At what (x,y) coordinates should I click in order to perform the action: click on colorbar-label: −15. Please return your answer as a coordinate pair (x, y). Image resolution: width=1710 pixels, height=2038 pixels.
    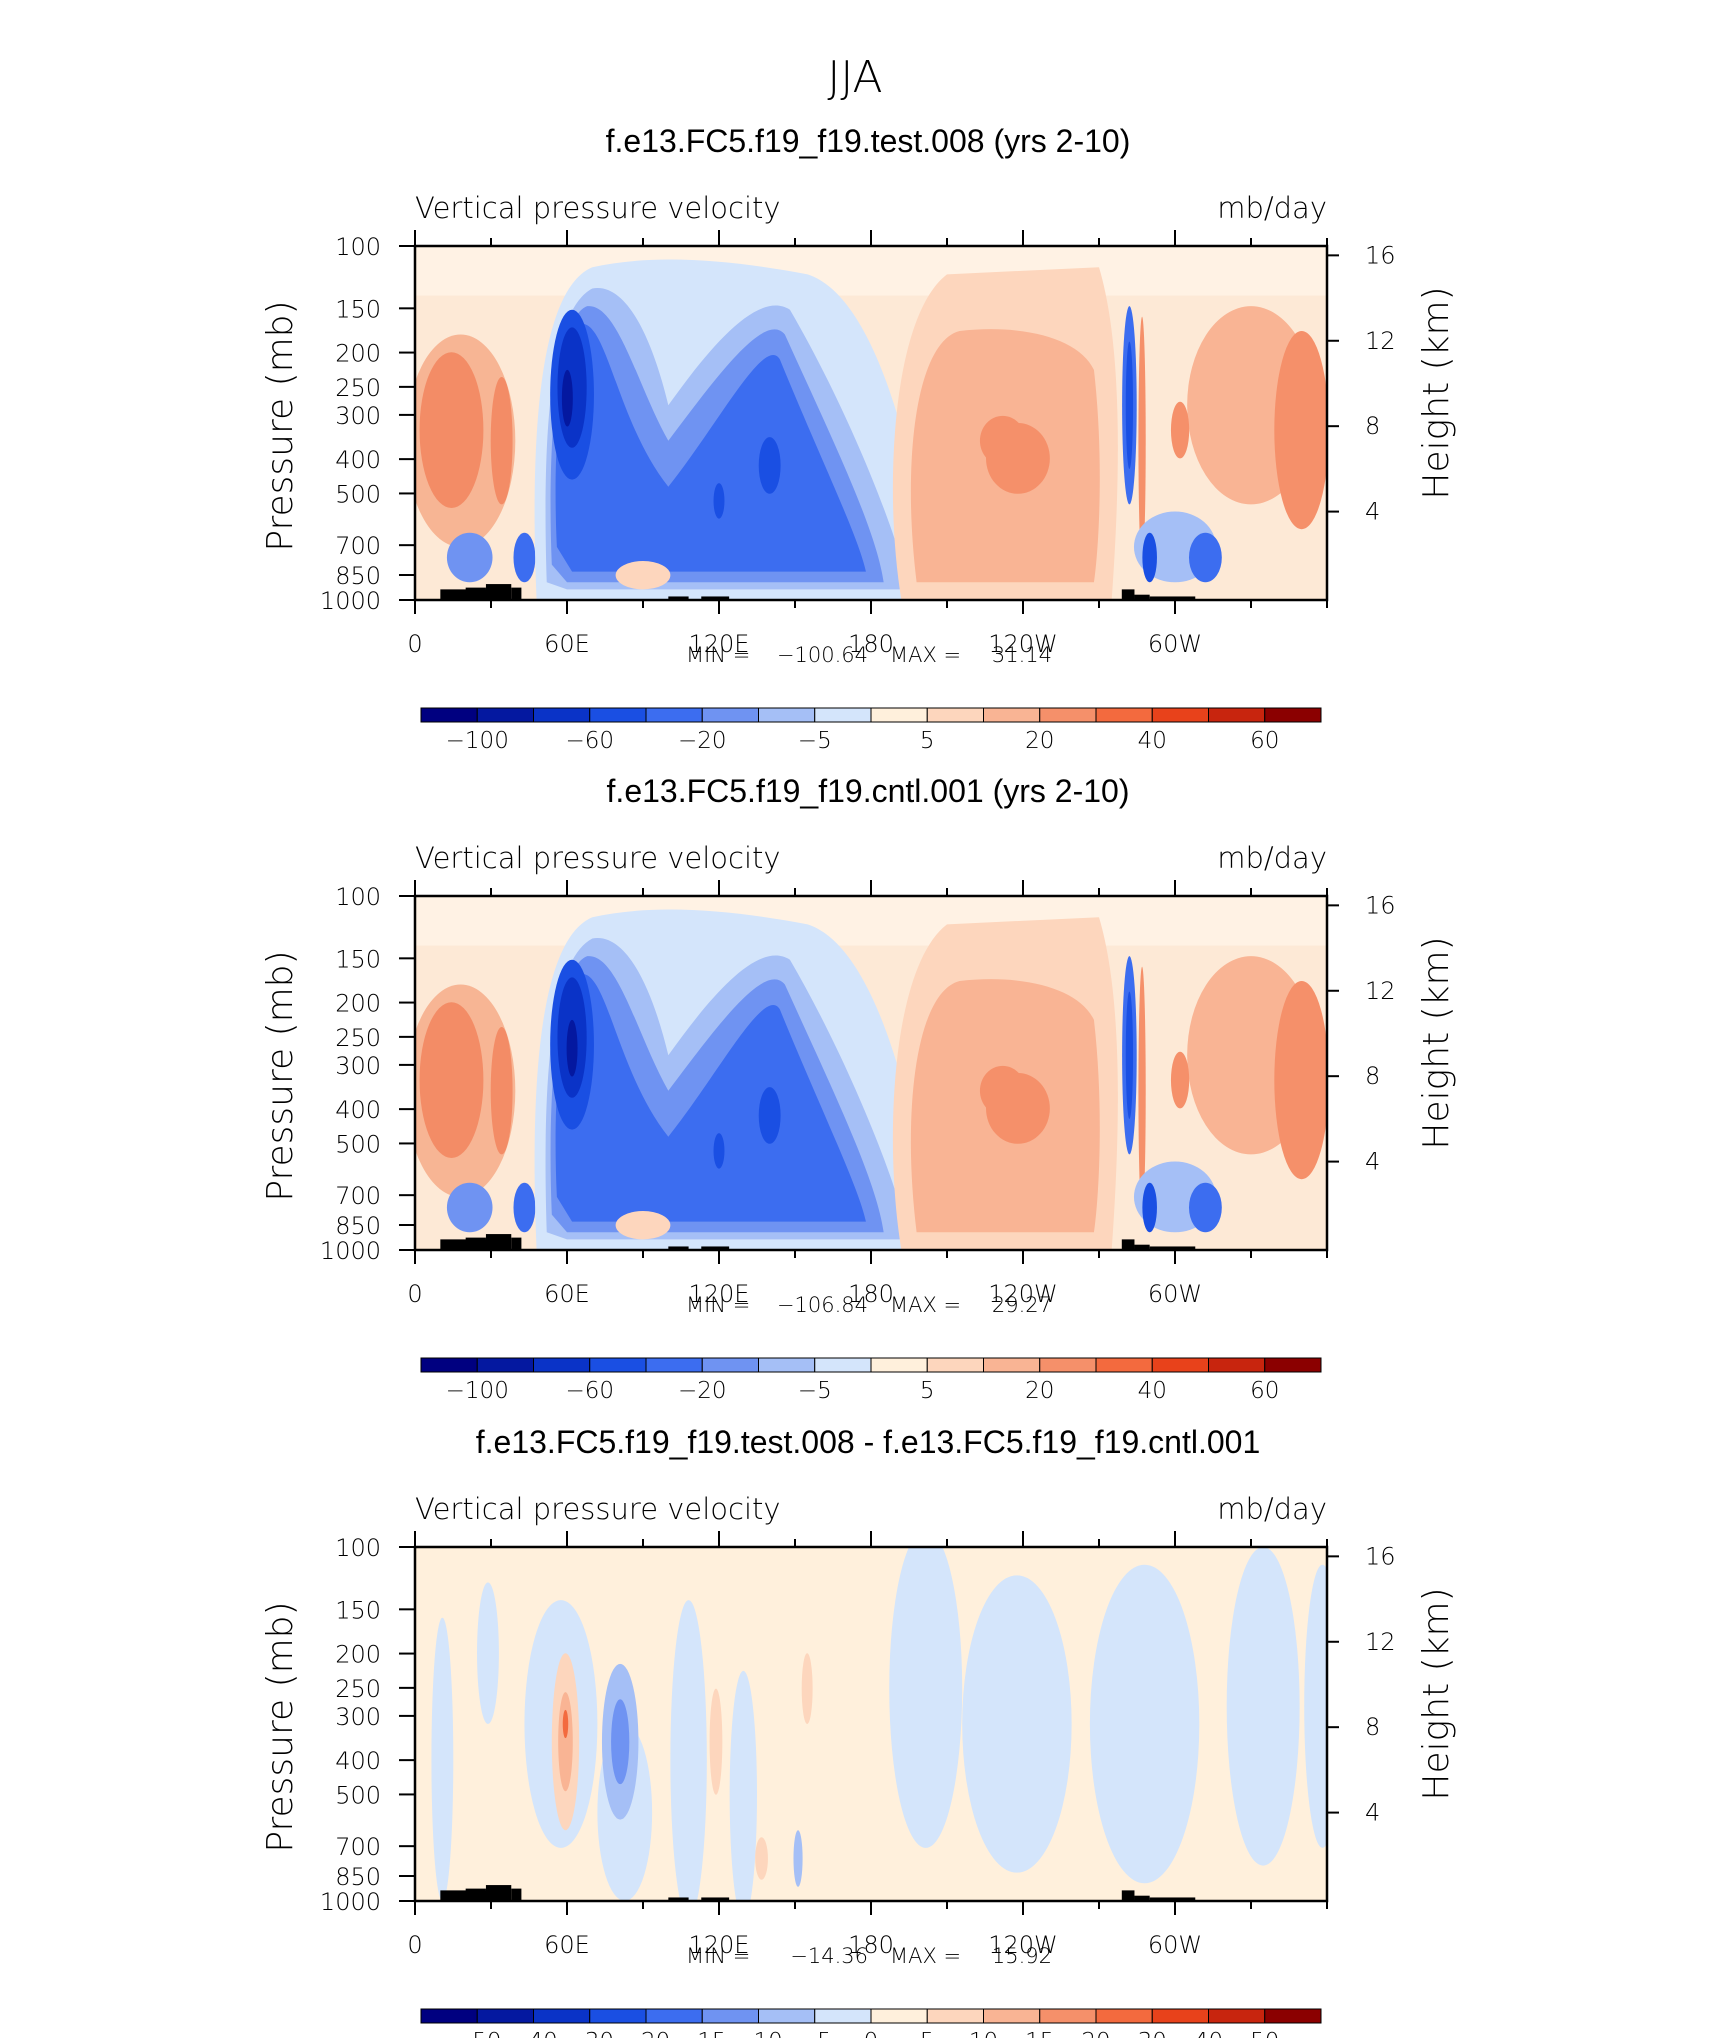
    Looking at the image, I should click on (702, 2033).